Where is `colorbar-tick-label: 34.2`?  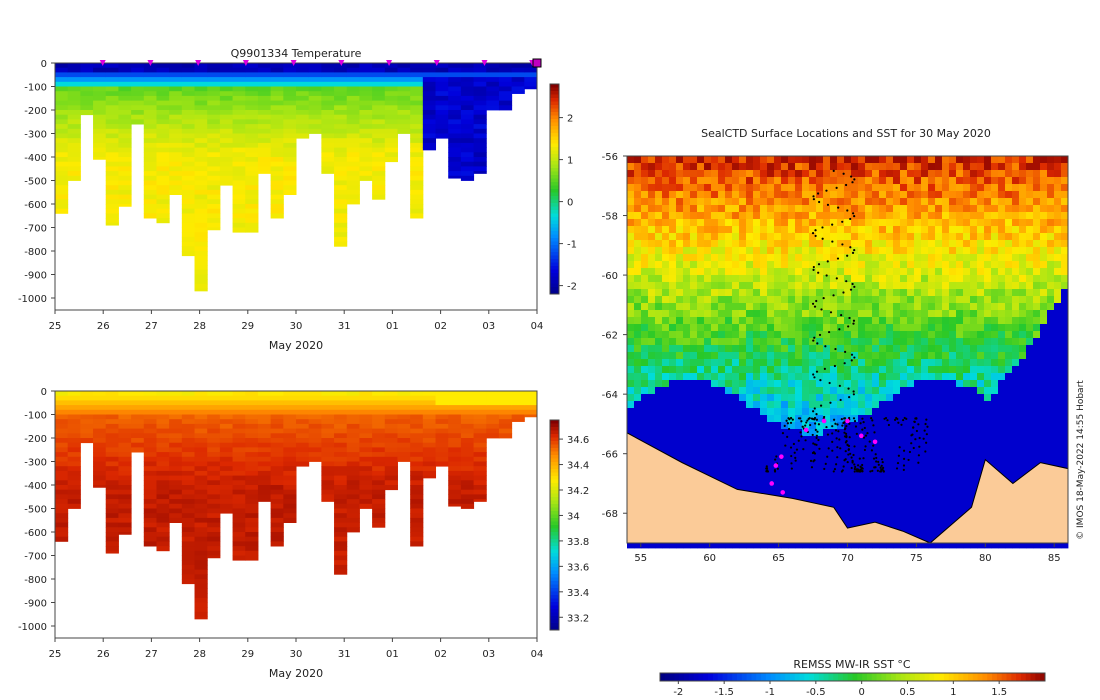
colorbar-tick-label: 34.2 is located at coordinates (578, 491).